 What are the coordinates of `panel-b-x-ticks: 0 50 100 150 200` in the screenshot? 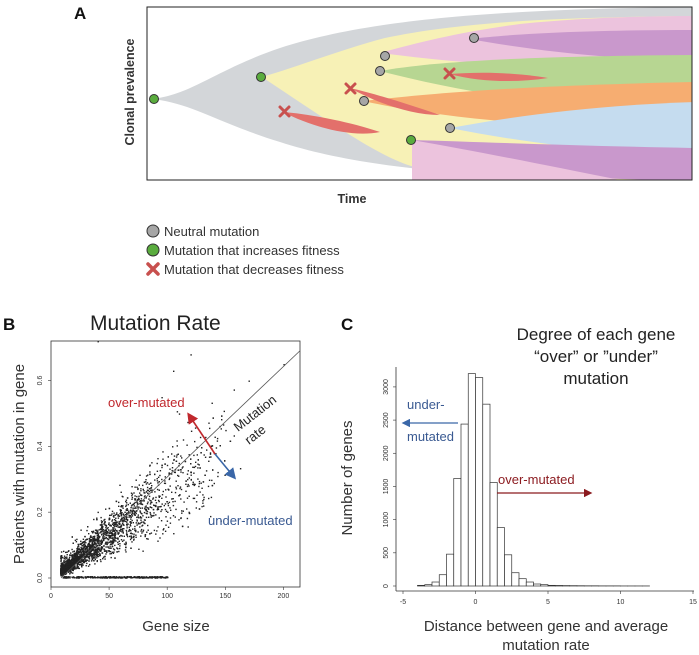 It's located at (169, 593).